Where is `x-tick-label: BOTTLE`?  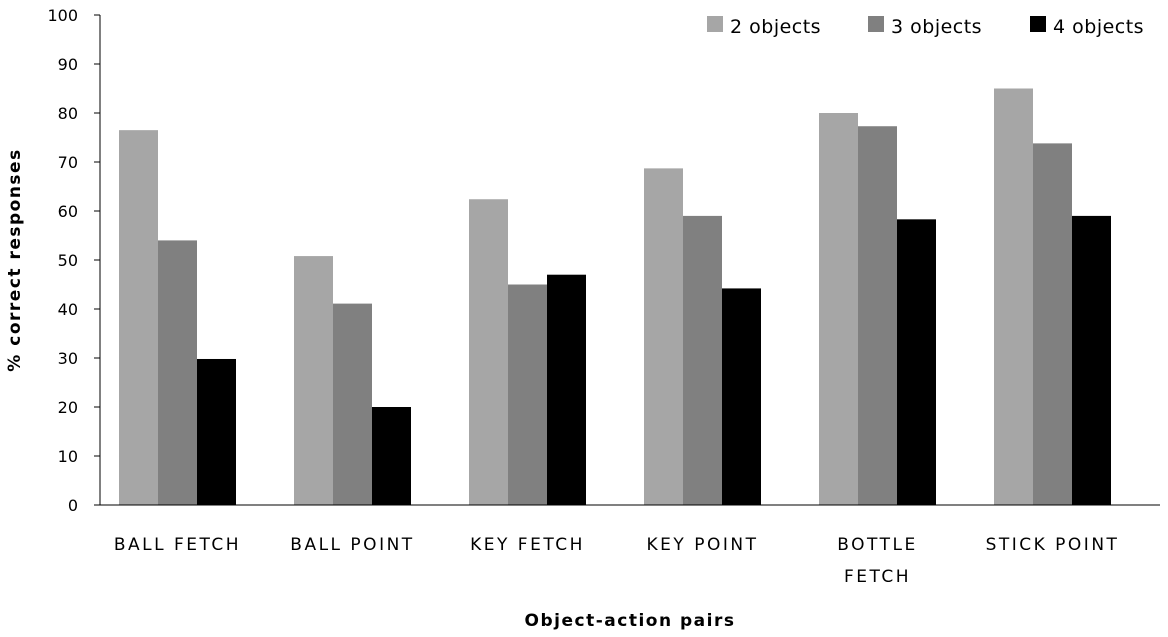
x-tick-label: BOTTLE is located at coordinates (877, 545).